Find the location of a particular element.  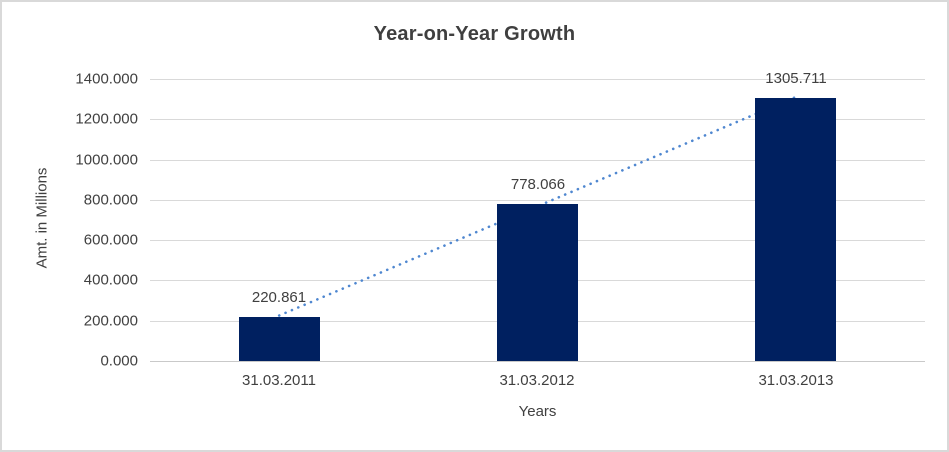

data-label: 1305.711 is located at coordinates (796, 78).